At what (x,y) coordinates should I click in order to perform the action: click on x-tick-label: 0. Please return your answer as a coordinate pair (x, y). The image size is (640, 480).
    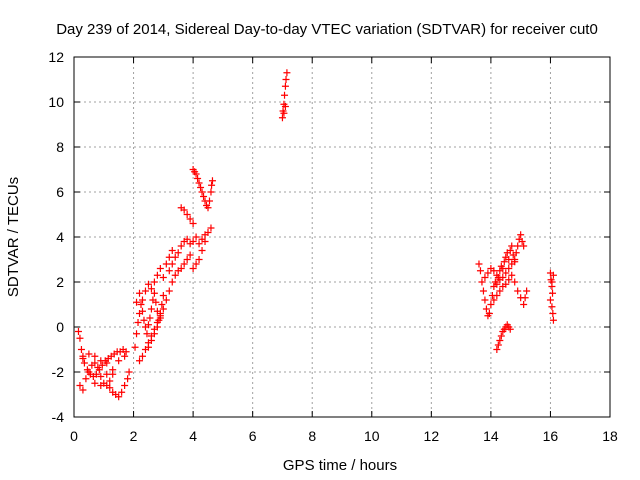
    Looking at the image, I should click on (74, 436).